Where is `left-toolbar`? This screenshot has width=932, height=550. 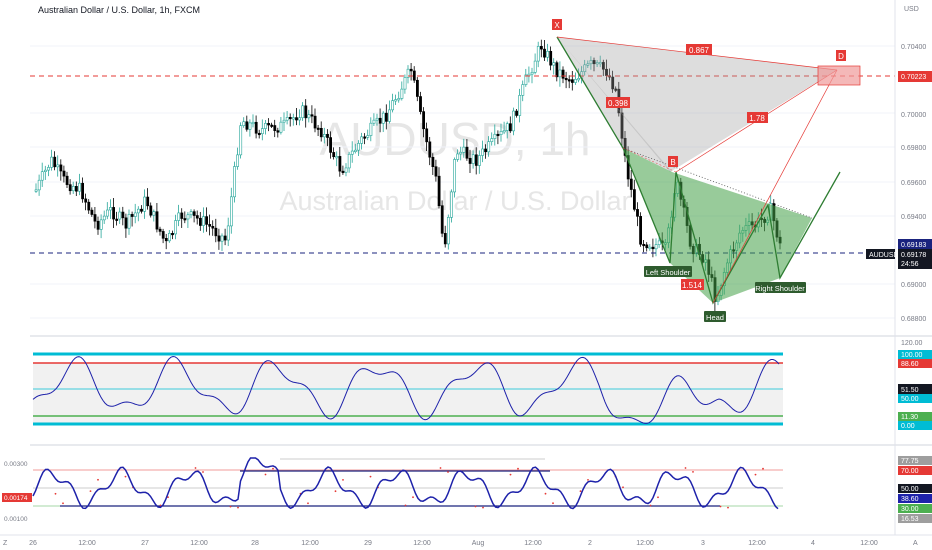
left-toolbar is located at coordinates (15, 275).